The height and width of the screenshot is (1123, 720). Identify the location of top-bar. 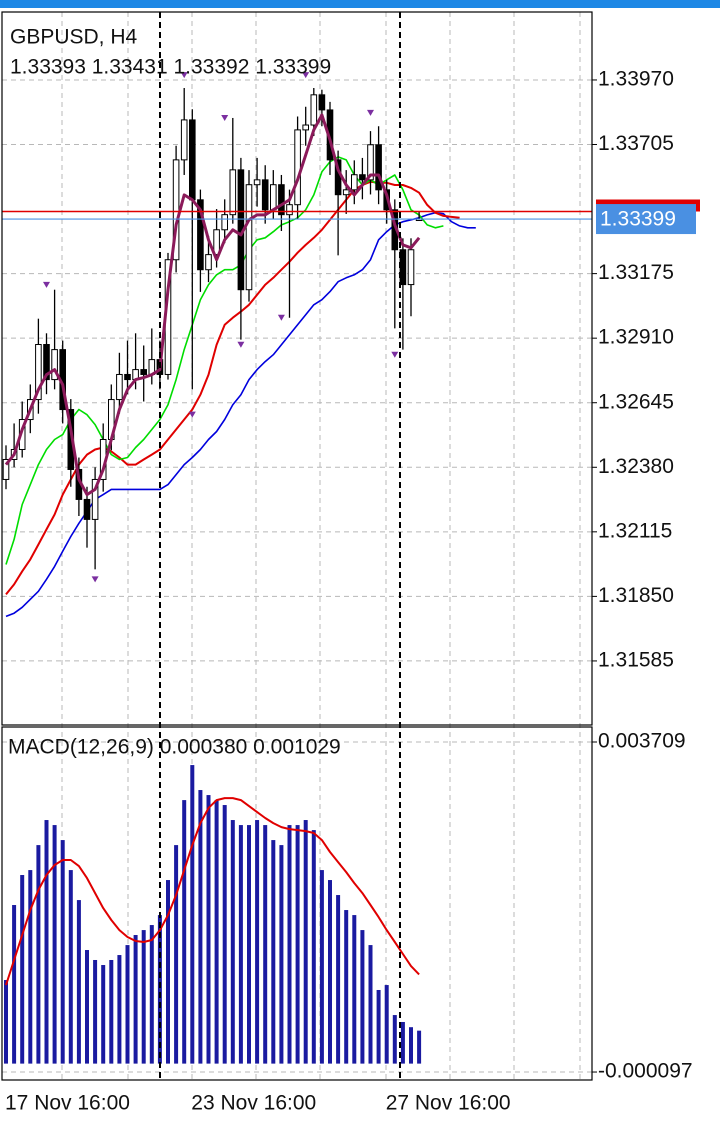
(360, 4).